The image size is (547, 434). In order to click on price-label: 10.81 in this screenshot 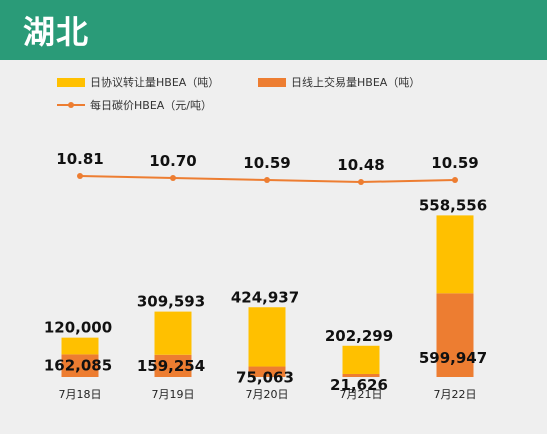, I will do `click(79, 159)`.